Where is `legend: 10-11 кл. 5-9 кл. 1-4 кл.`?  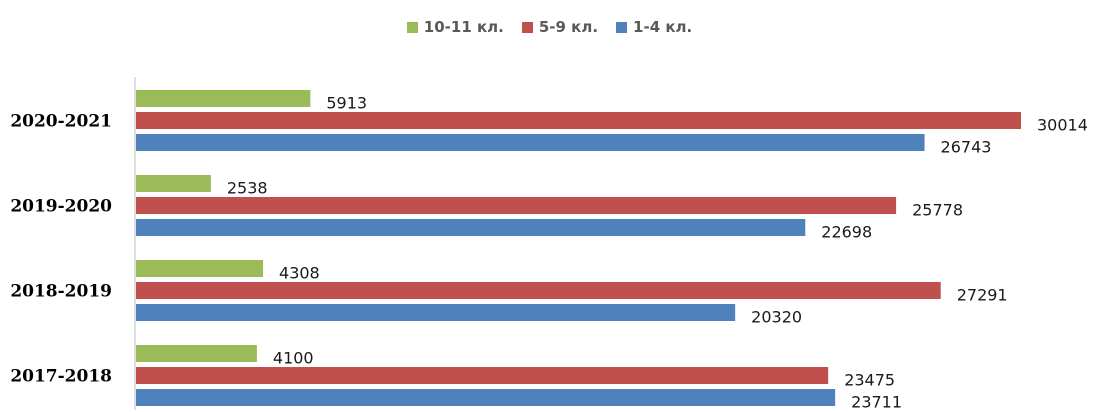 legend: 10-11 кл. 5-9 кл. 1-4 кл. is located at coordinates (549, 27).